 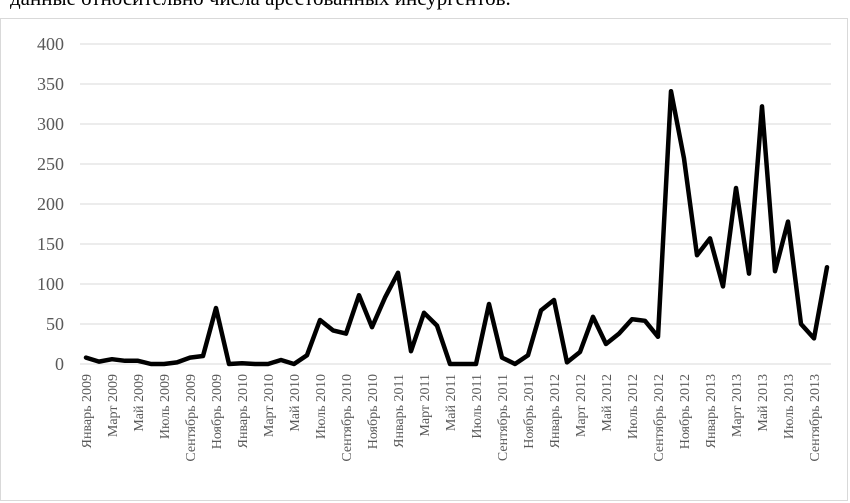 What do you see at coordinates (581, 405) in the screenshot?
I see `x-tick-label: Март 2012` at bounding box center [581, 405].